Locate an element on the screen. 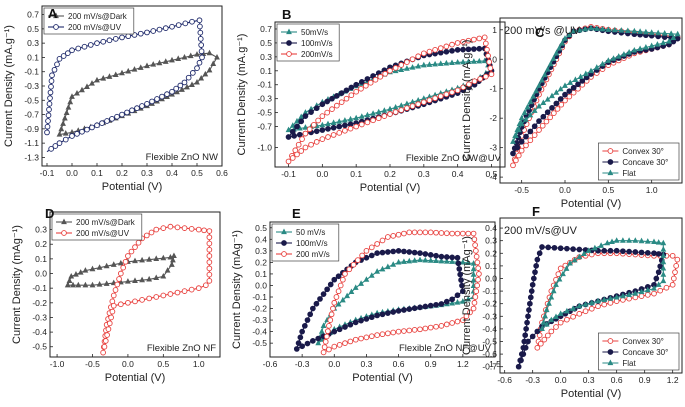 The height and width of the screenshot is (407, 685). x-tick-label: 0.3 is located at coordinates (424, 174).